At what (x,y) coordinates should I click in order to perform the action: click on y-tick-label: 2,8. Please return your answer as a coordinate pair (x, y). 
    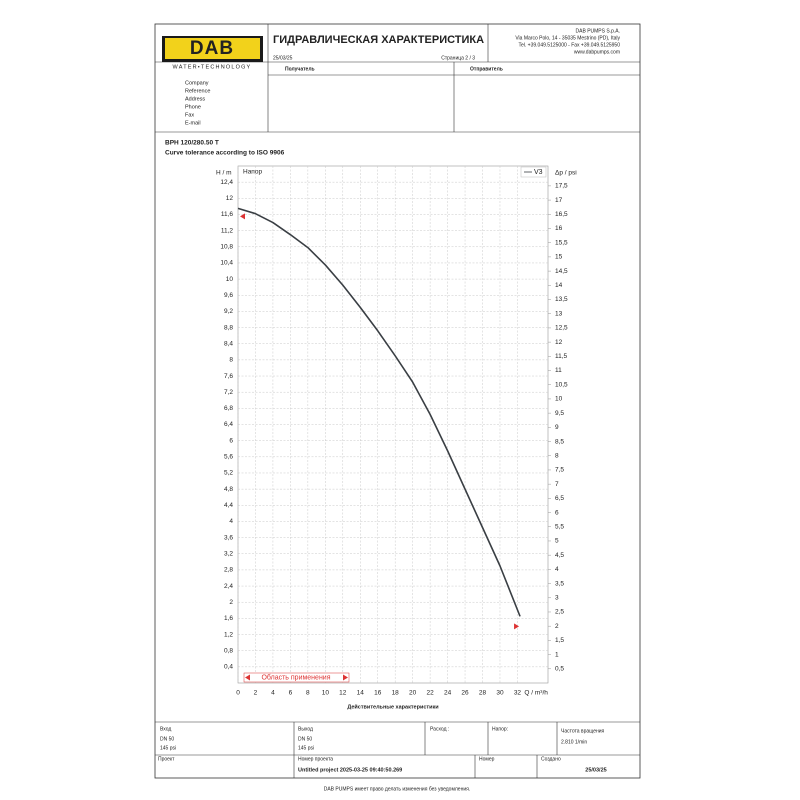
    Looking at the image, I should click on (228, 570).